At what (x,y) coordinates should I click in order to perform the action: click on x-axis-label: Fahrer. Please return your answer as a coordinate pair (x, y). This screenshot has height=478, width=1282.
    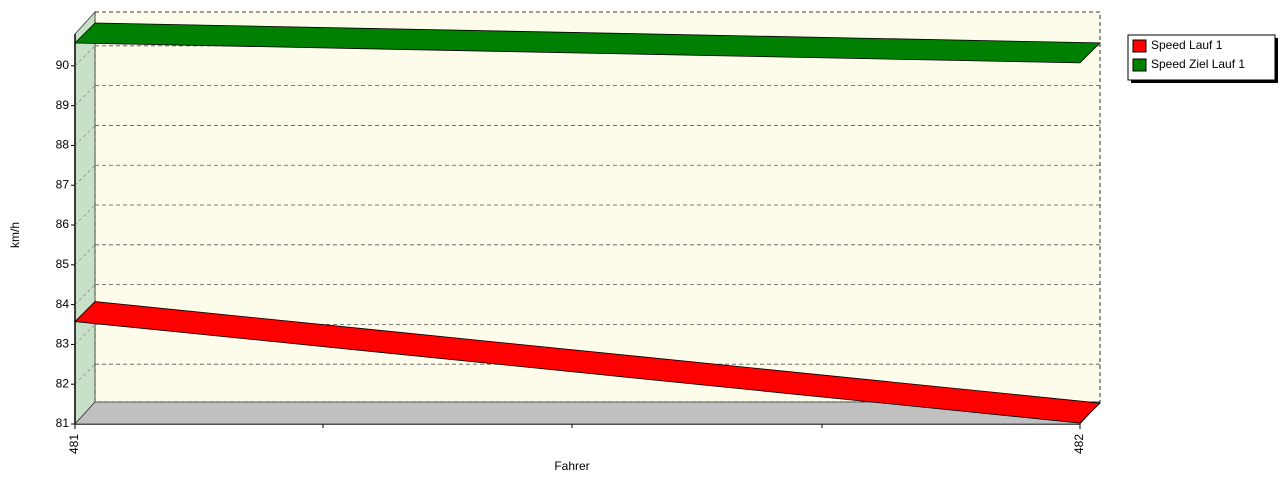
    Looking at the image, I should click on (571, 466).